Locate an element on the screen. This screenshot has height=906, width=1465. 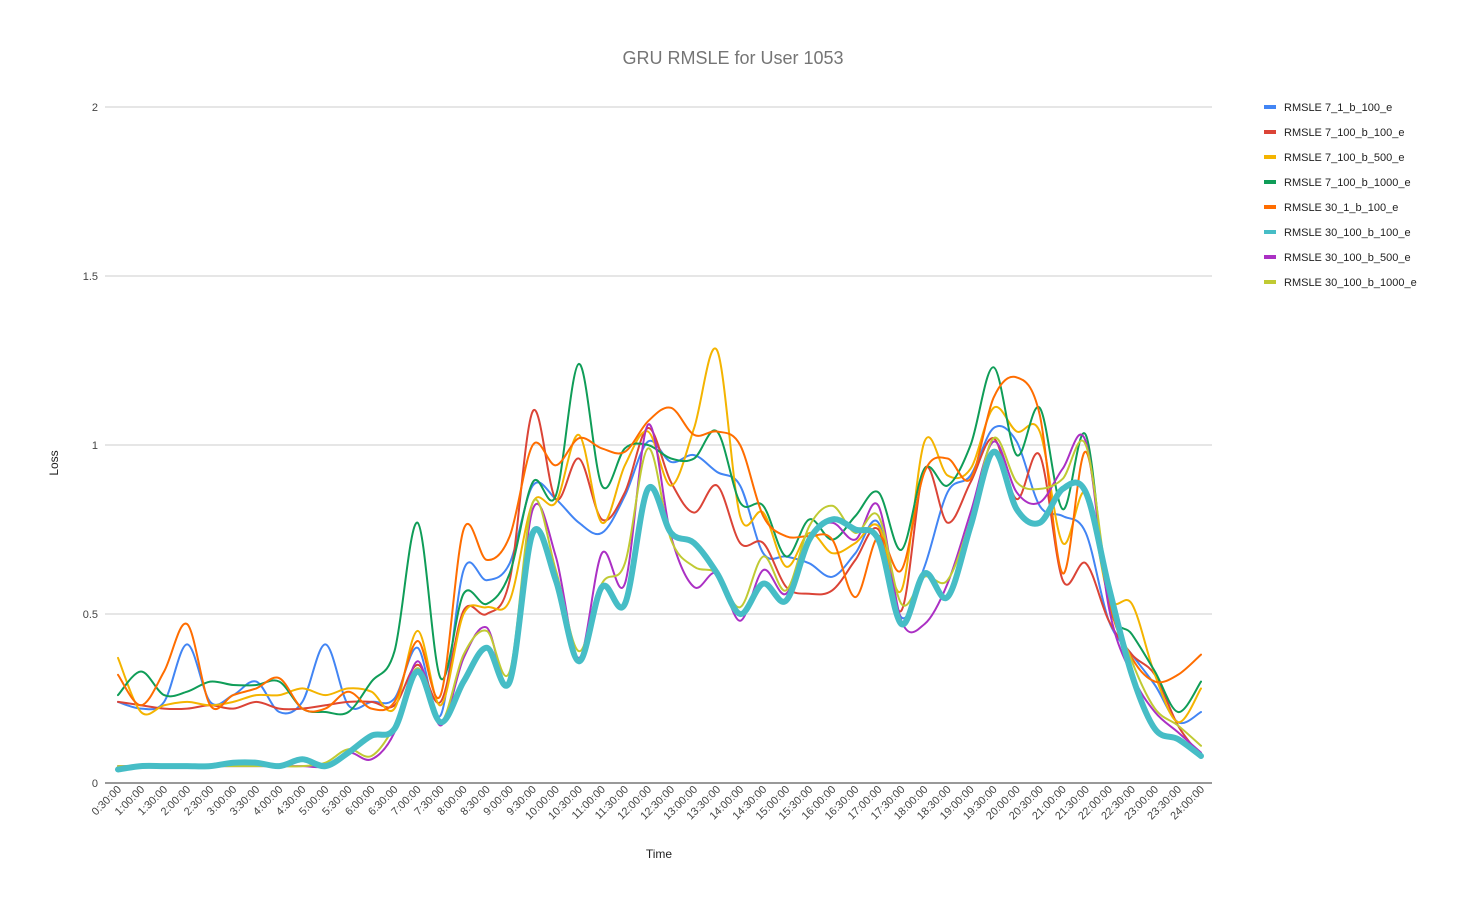
y-tick-label: 1.5 is located at coordinates (90, 277).